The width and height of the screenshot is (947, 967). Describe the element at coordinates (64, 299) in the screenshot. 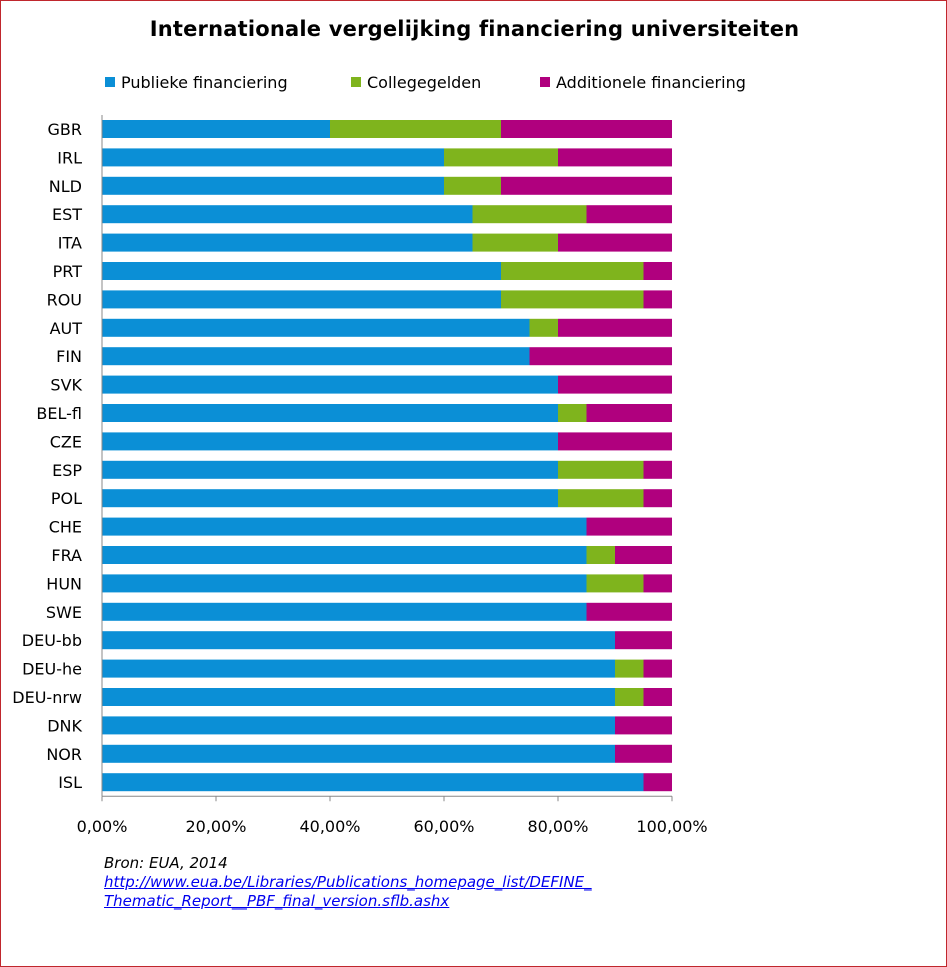

I see `y-tick-label-rou: ROU` at that location.